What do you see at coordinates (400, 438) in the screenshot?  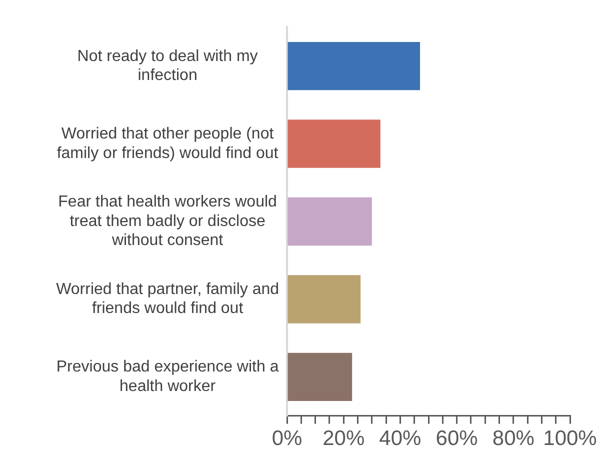 I see `x-tick-label: 40%` at bounding box center [400, 438].